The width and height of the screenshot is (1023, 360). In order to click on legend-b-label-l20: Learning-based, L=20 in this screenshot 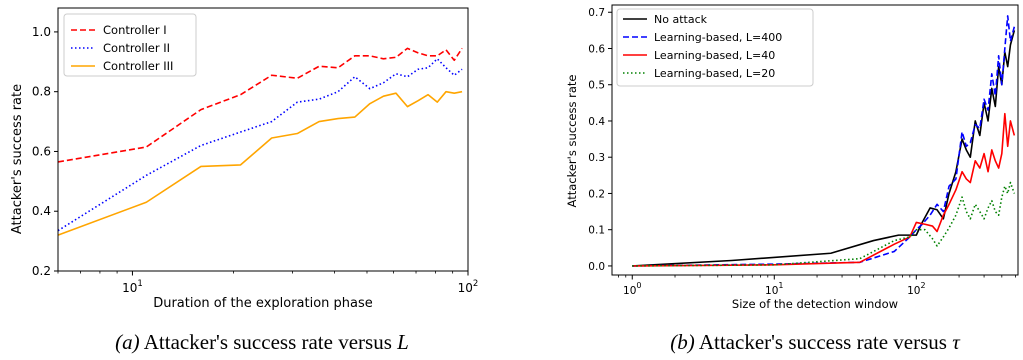, I will do `click(714, 73)`.